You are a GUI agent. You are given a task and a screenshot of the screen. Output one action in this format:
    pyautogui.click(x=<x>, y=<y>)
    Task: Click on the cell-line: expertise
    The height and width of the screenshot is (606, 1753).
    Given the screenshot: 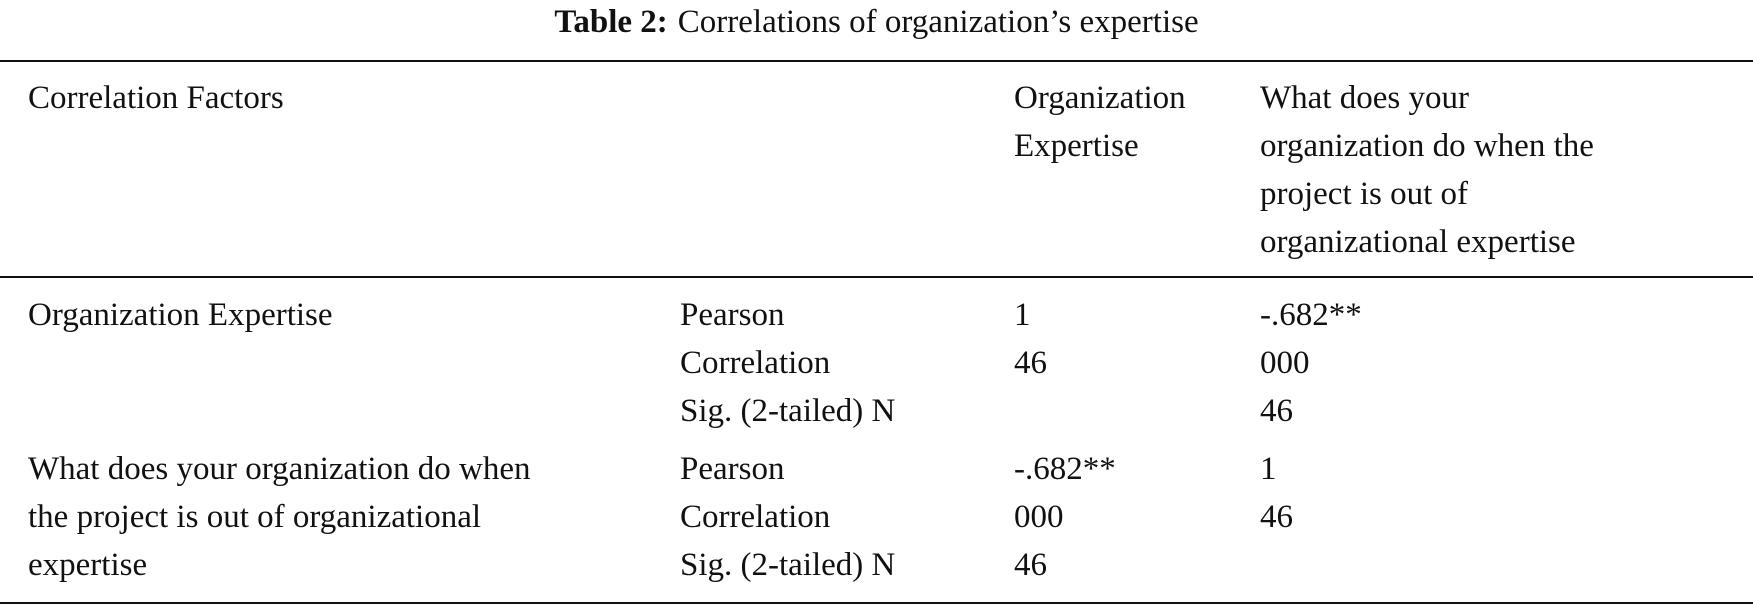 What is the action you would take?
    pyautogui.click(x=88, y=565)
    